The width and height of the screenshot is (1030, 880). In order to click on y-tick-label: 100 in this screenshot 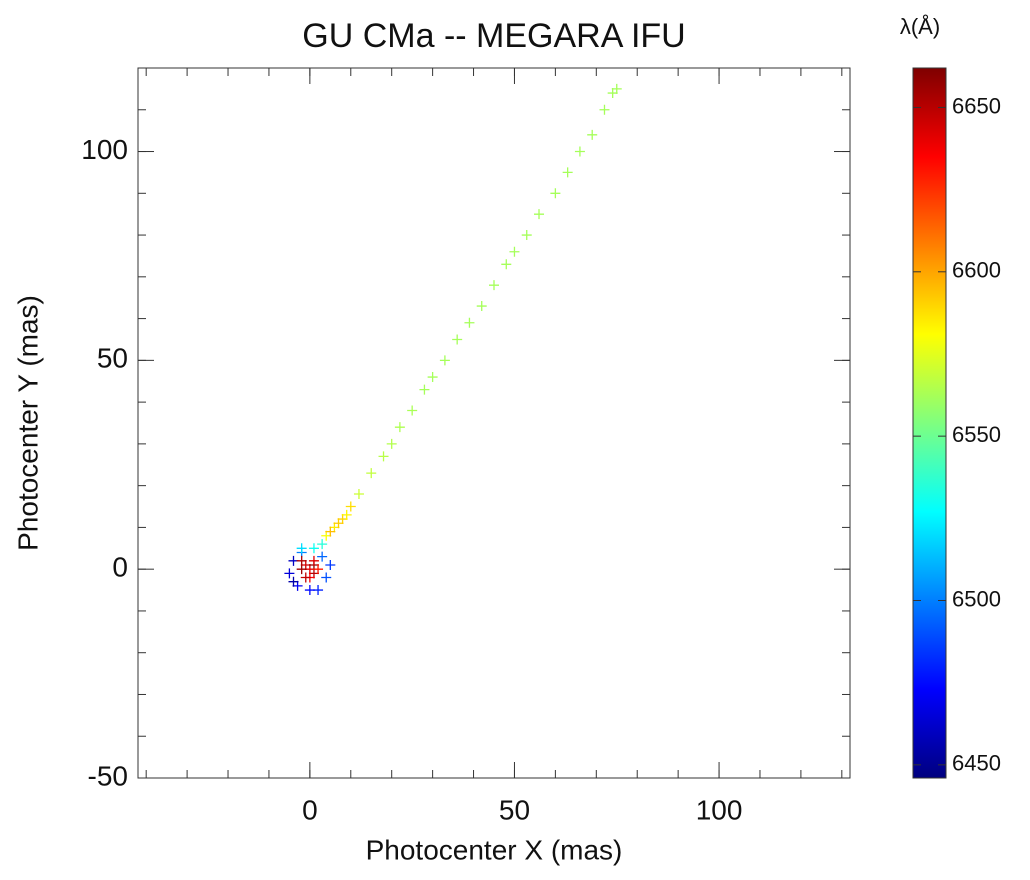, I will do `click(104, 149)`.